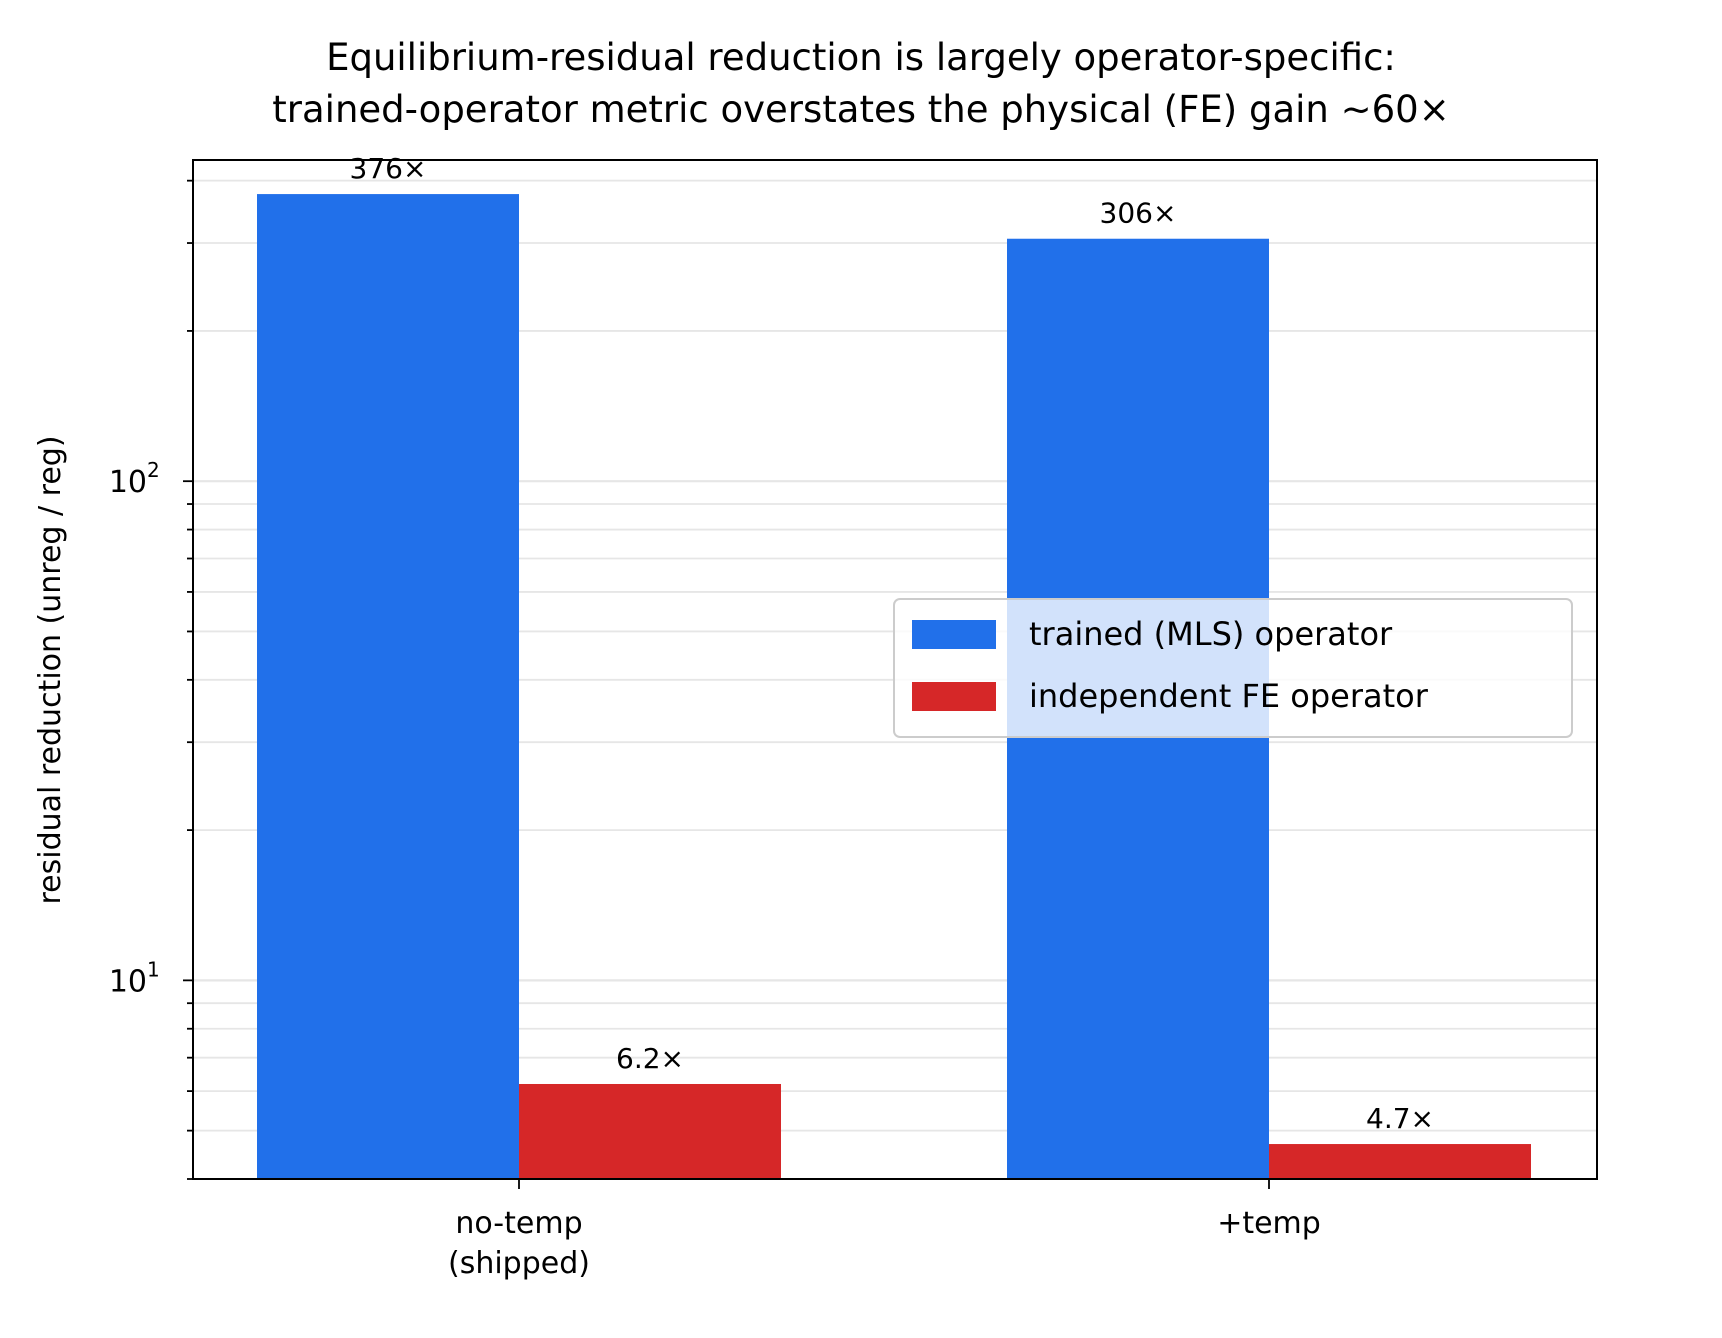  I want to click on bar-value-label: 4.7×, so click(1400, 1118).